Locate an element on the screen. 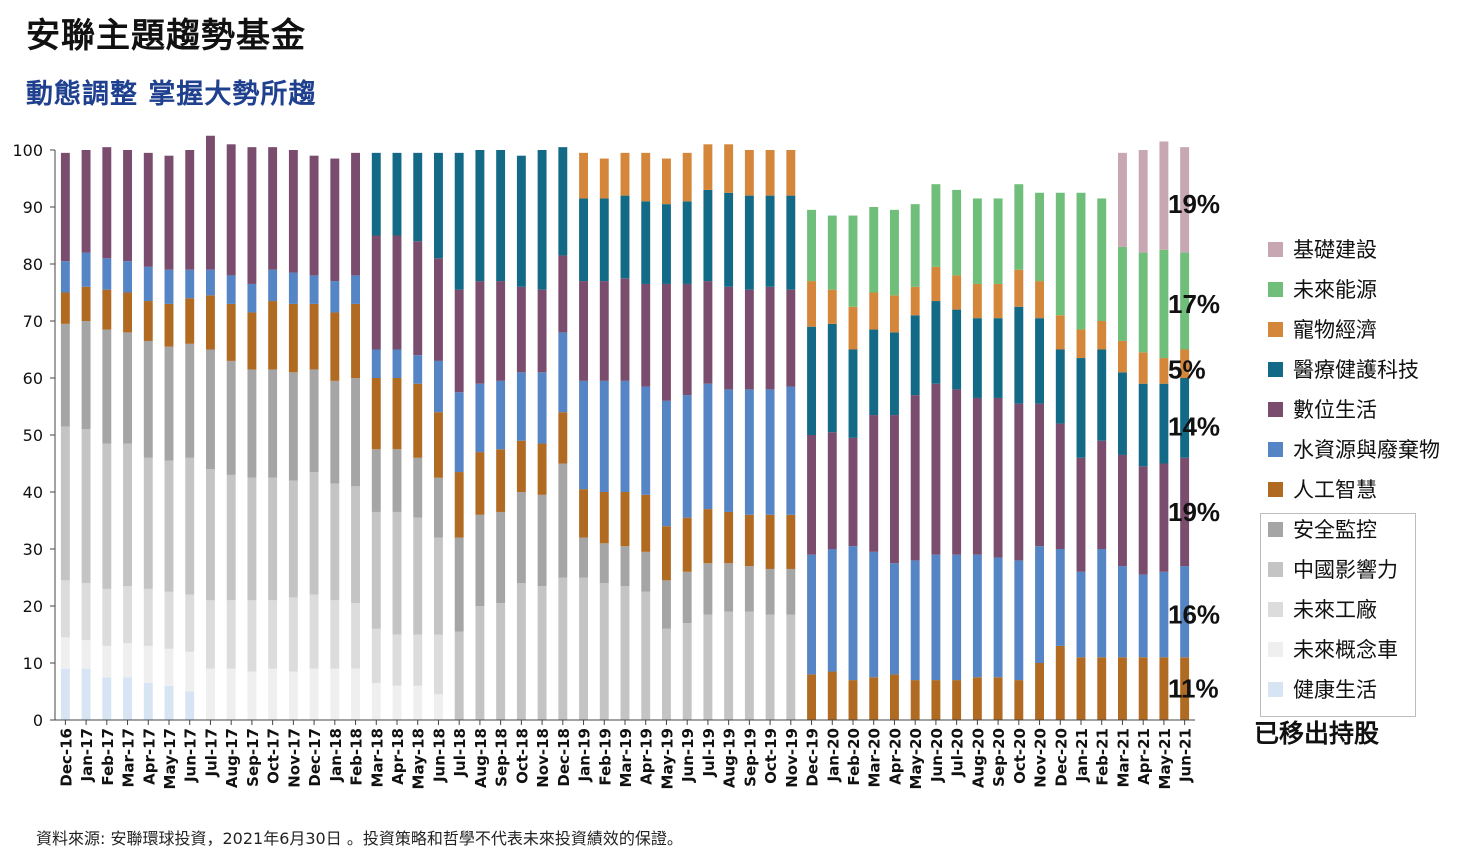  legend-item: 數位生活 is located at coordinates (1317, 409).